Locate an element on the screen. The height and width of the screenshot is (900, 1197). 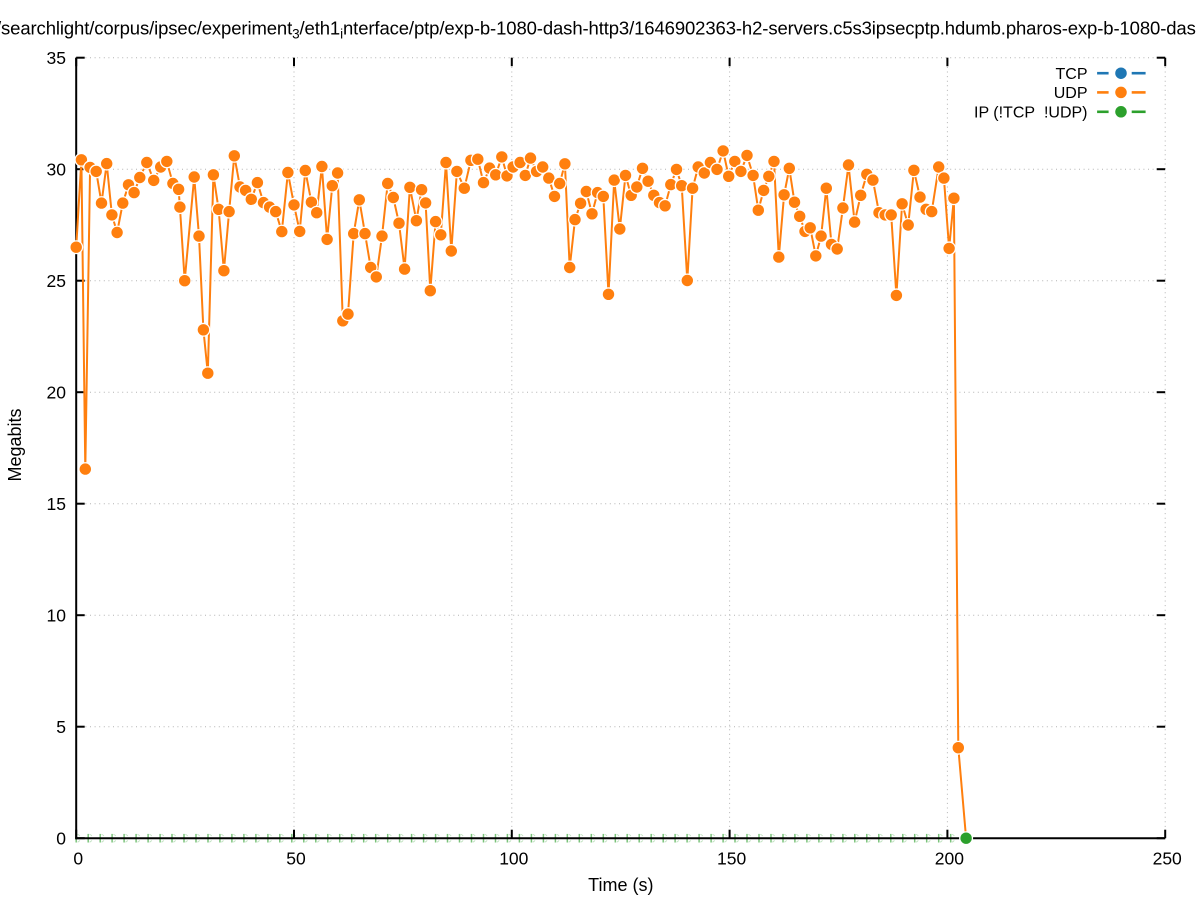
svg-text: 35 is located at coordinates (56, 58).